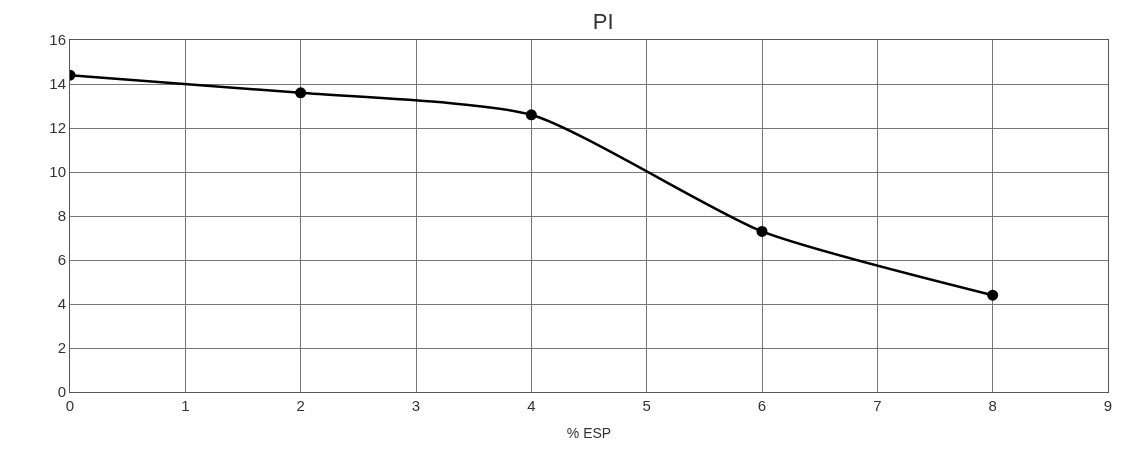 The height and width of the screenshot is (452, 1138). What do you see at coordinates (1108, 405) in the screenshot?
I see `x-tick-label: 9` at bounding box center [1108, 405].